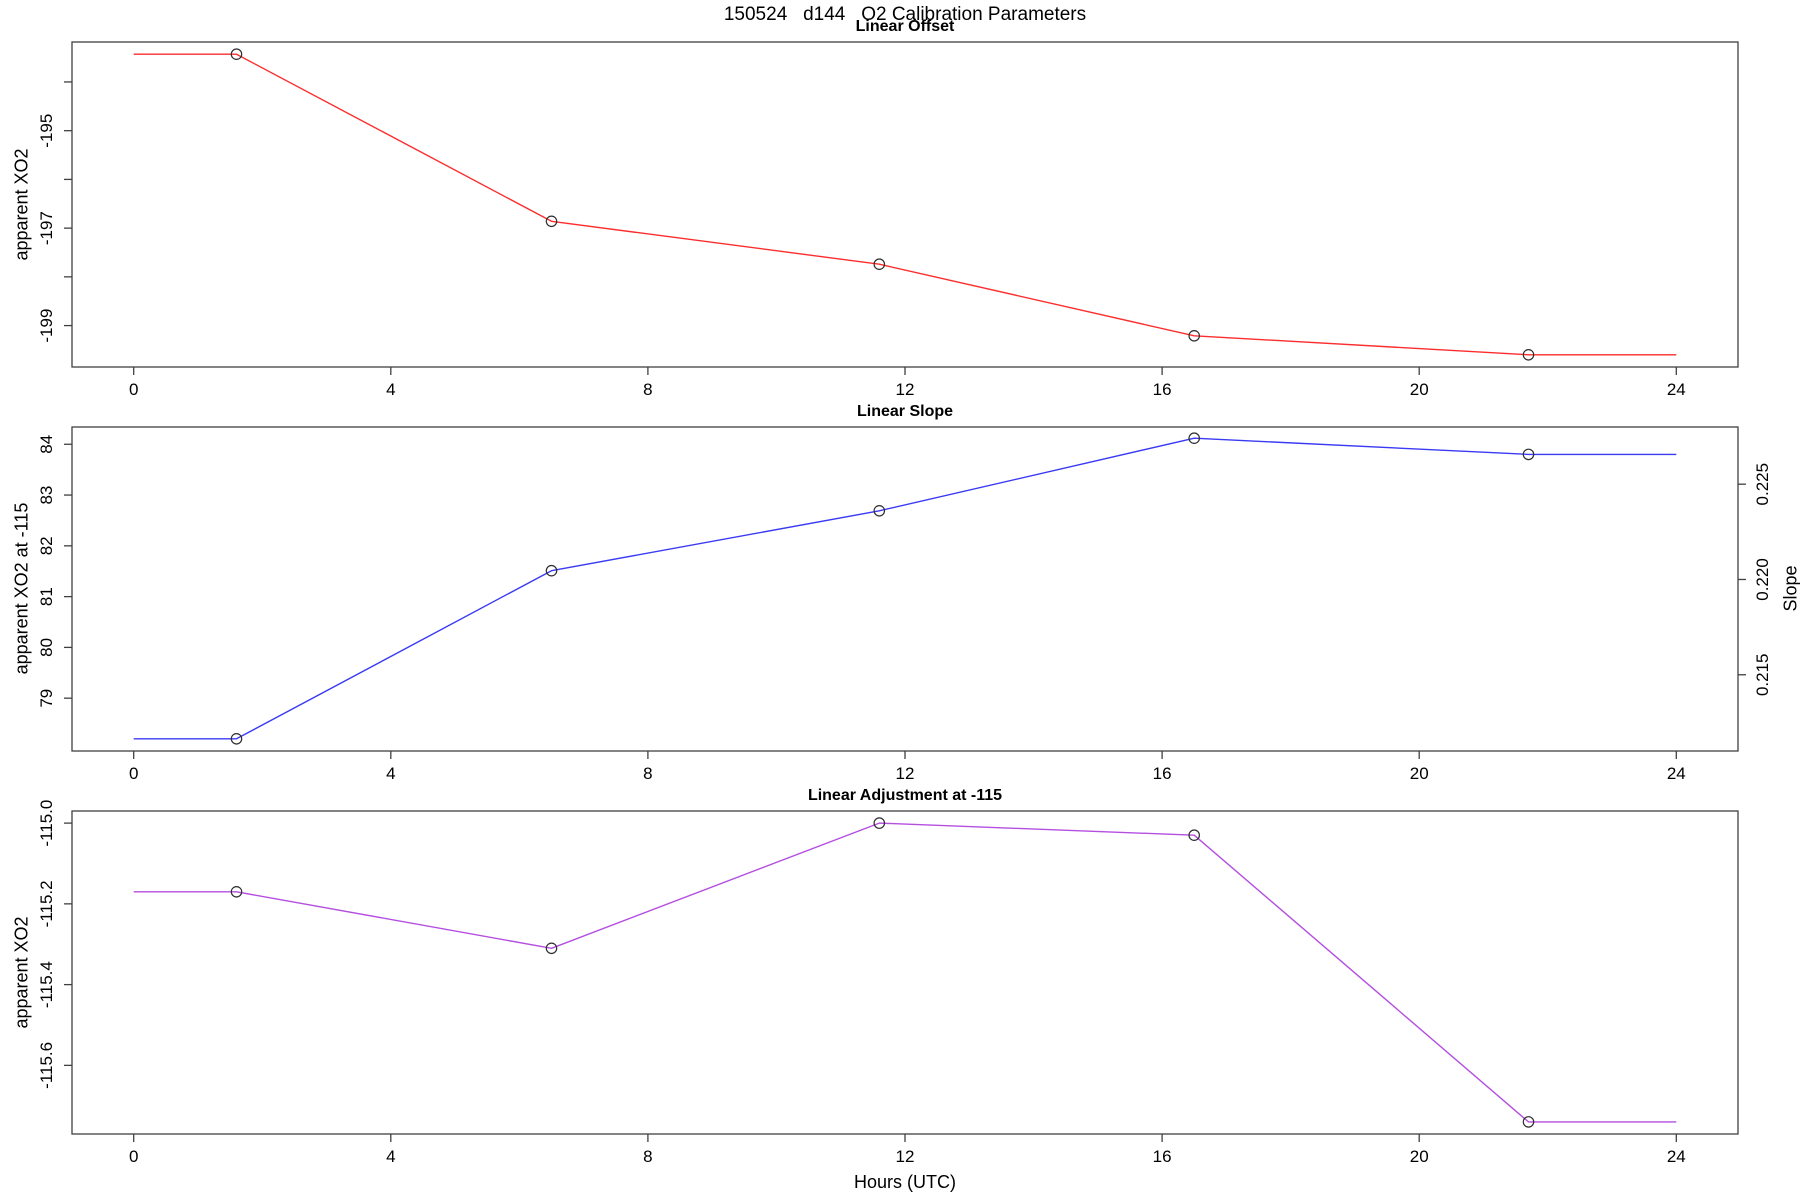  What do you see at coordinates (647, 389) in the screenshot?
I see `panel-1-x-tick-label: 8` at bounding box center [647, 389].